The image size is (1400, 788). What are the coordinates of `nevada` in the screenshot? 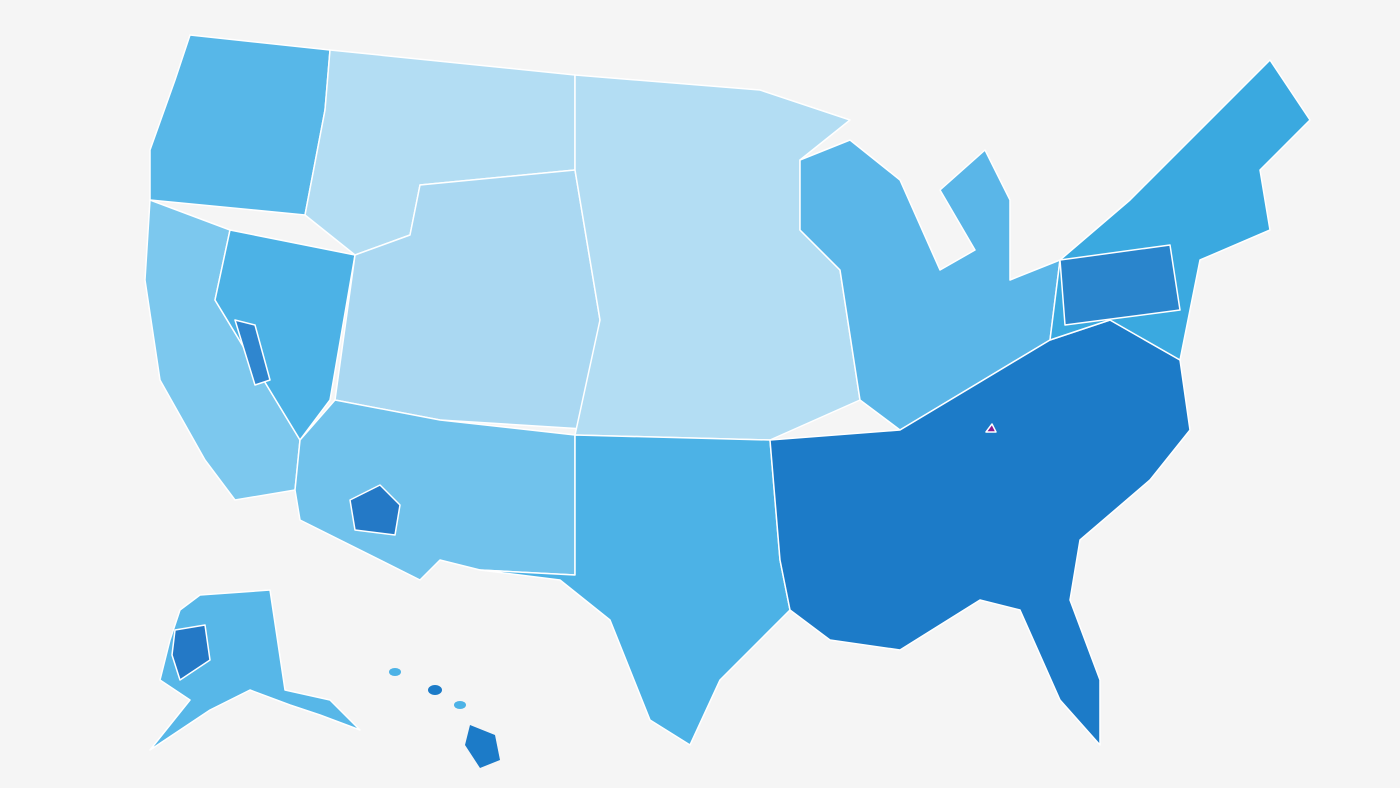 It's located at (285, 335).